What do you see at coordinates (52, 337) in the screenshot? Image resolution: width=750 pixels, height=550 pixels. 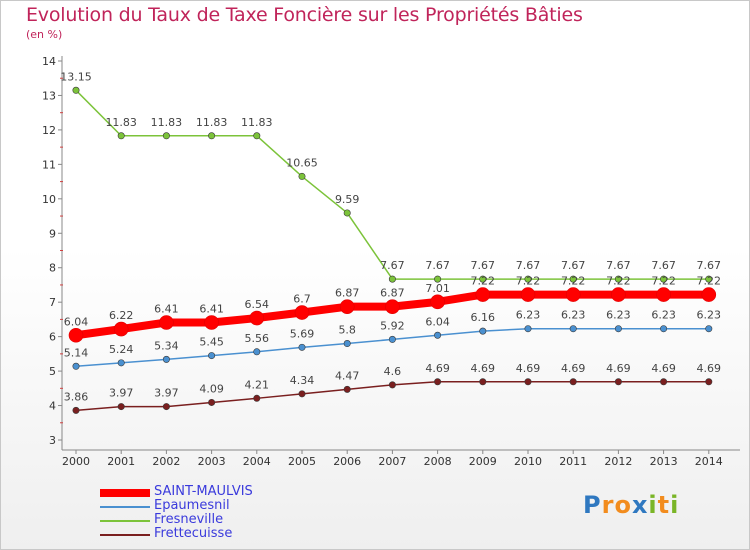 I see `y-tick-label: 6` at bounding box center [52, 337].